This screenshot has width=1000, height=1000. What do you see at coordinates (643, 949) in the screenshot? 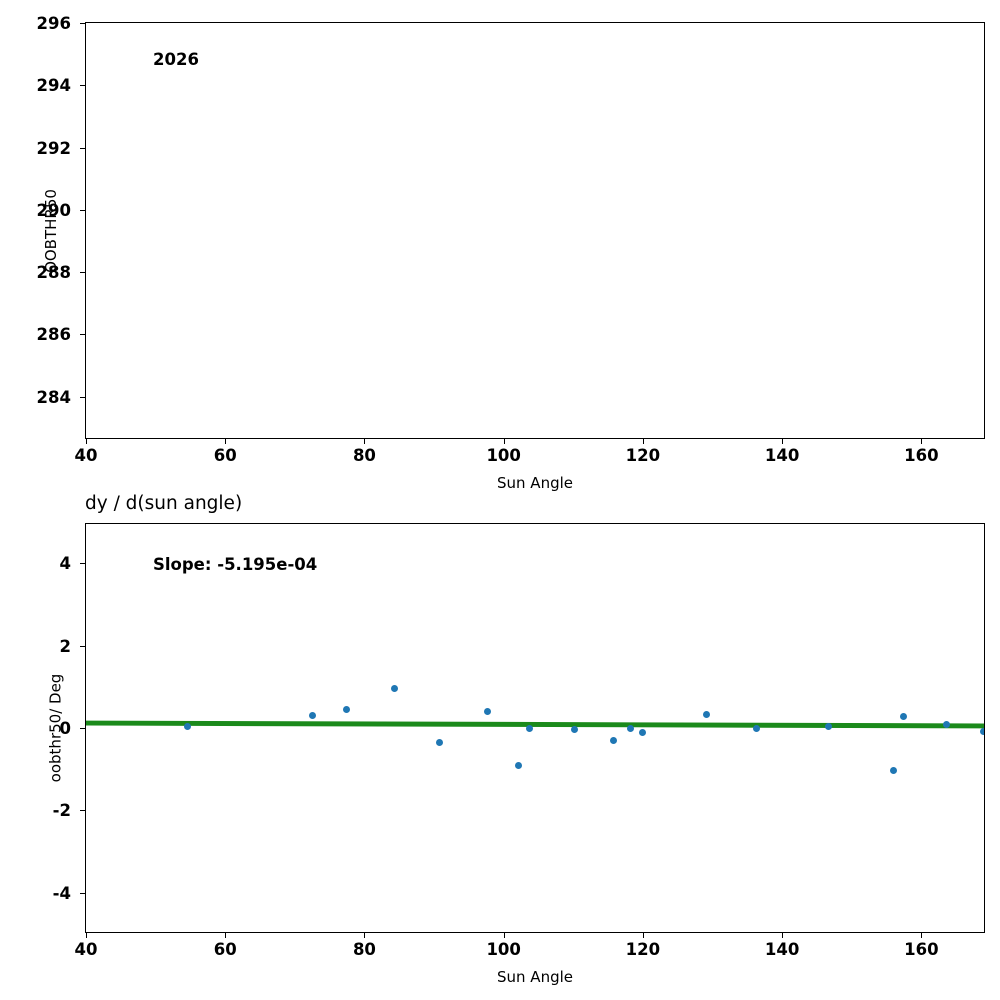
I see `bottom-xtick-label-120: 120` at bounding box center [643, 949].